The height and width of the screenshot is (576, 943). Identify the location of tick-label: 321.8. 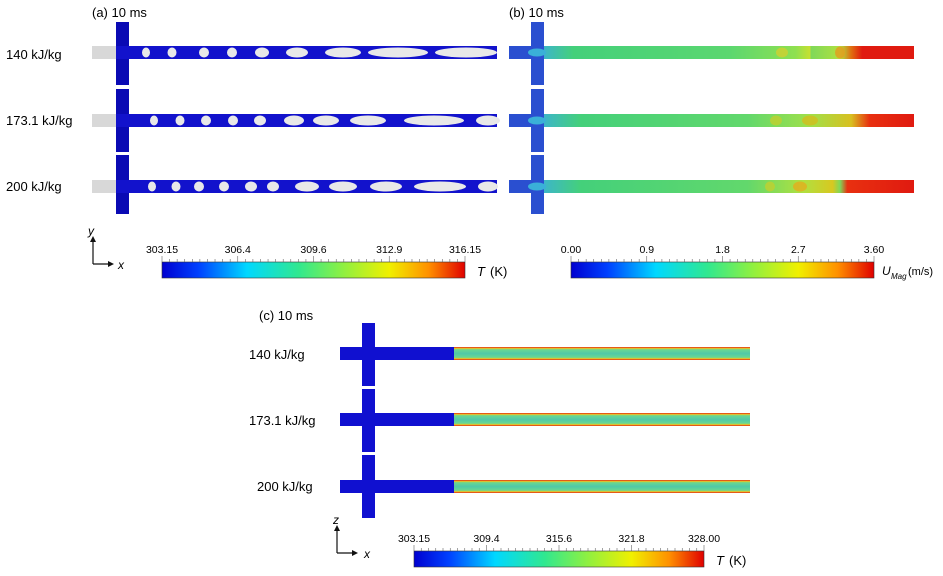
(631, 539).